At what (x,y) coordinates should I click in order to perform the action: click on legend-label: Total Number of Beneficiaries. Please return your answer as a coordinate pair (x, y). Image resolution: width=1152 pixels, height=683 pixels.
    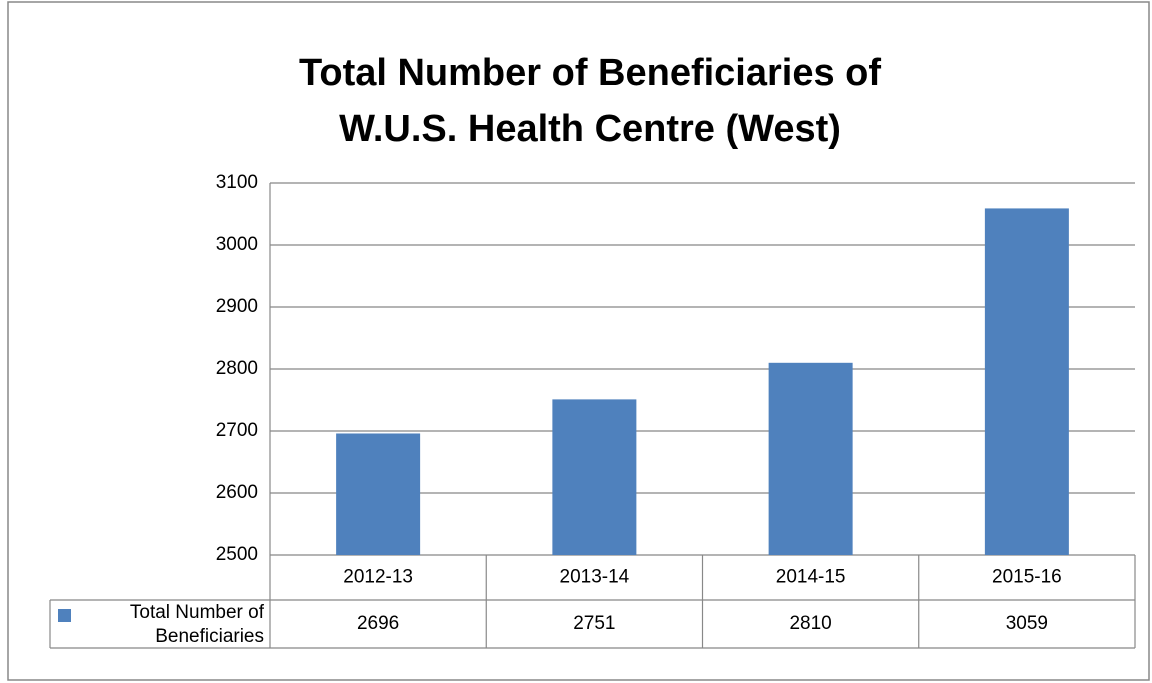
    Looking at the image, I should click on (196, 624).